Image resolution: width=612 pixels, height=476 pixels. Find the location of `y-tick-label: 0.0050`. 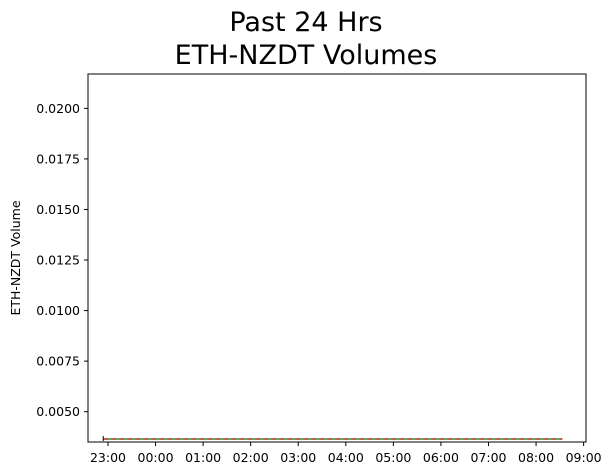

y-tick-label: 0.0050 is located at coordinates (58, 411).